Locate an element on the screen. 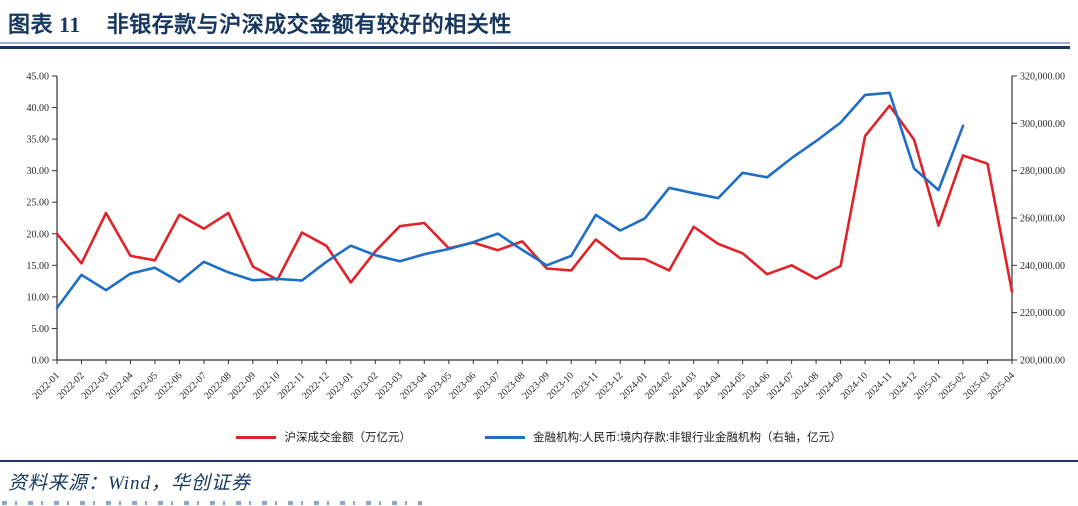  svg-text: 220,000.00 is located at coordinates (1042, 313).